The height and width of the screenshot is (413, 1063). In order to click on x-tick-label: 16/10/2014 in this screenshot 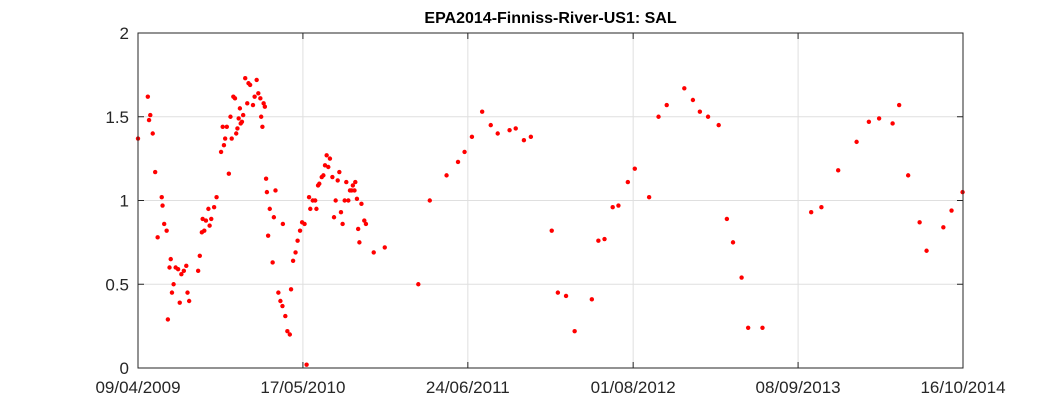, I will do `click(962, 387)`.